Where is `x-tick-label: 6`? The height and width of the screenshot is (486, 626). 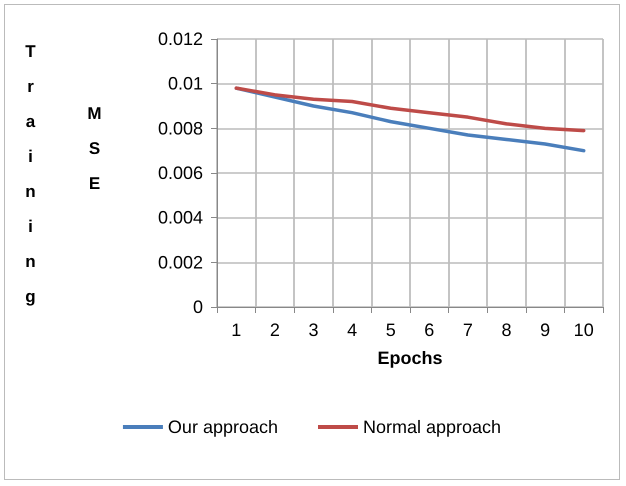 x-tick-label: 6 is located at coordinates (429, 330).